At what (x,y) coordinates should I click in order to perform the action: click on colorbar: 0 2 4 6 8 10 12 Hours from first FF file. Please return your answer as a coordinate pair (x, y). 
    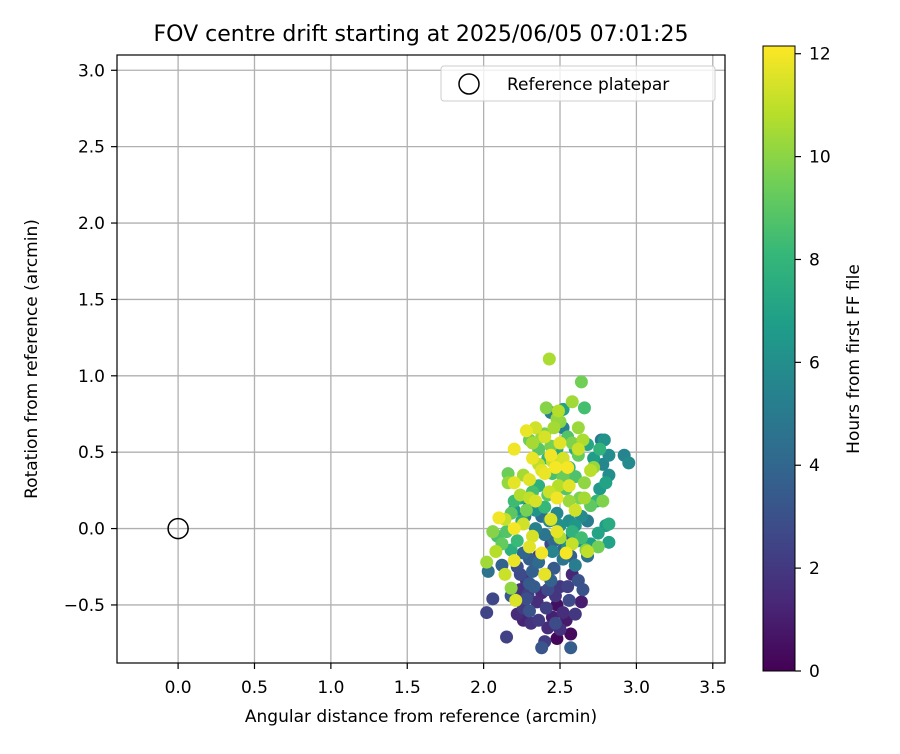
    Looking at the image, I should click on (813, 363).